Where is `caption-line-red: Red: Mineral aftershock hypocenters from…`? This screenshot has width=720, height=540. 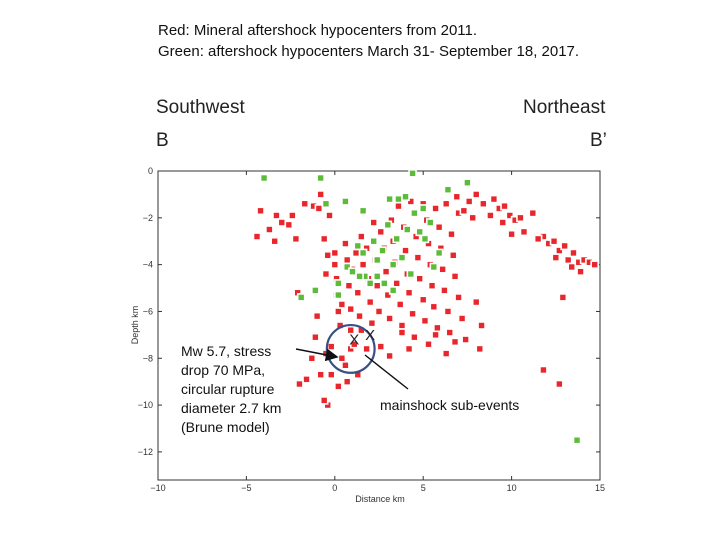
caption-line-red: Red: Mineral aftershock hypocenters from… is located at coordinates (318, 30).